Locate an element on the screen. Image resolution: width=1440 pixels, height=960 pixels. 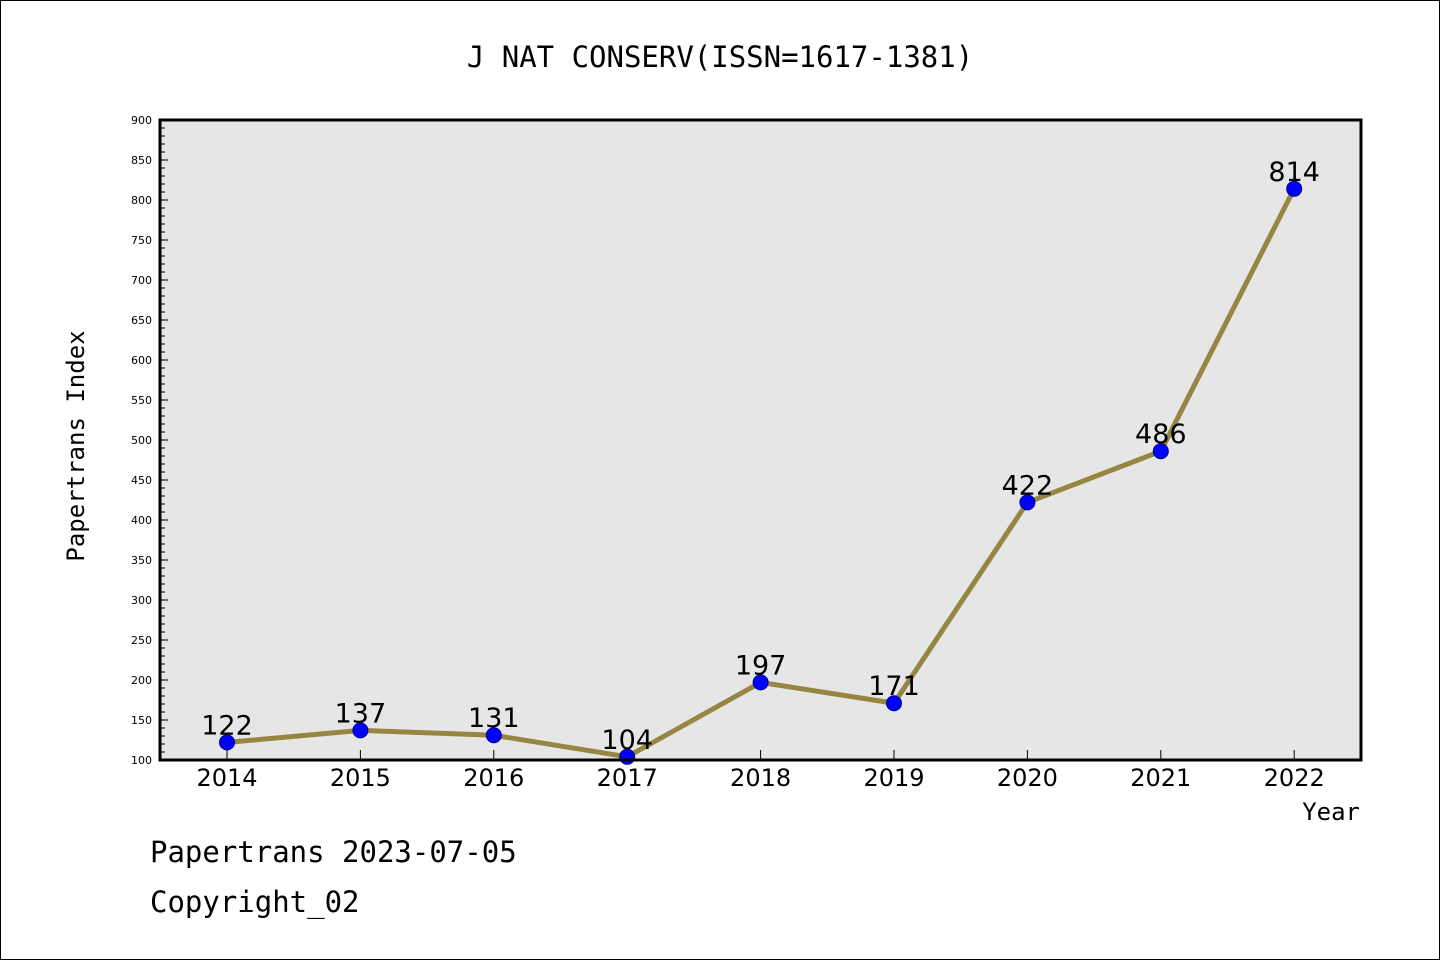
data-label: 131 is located at coordinates (494, 718).